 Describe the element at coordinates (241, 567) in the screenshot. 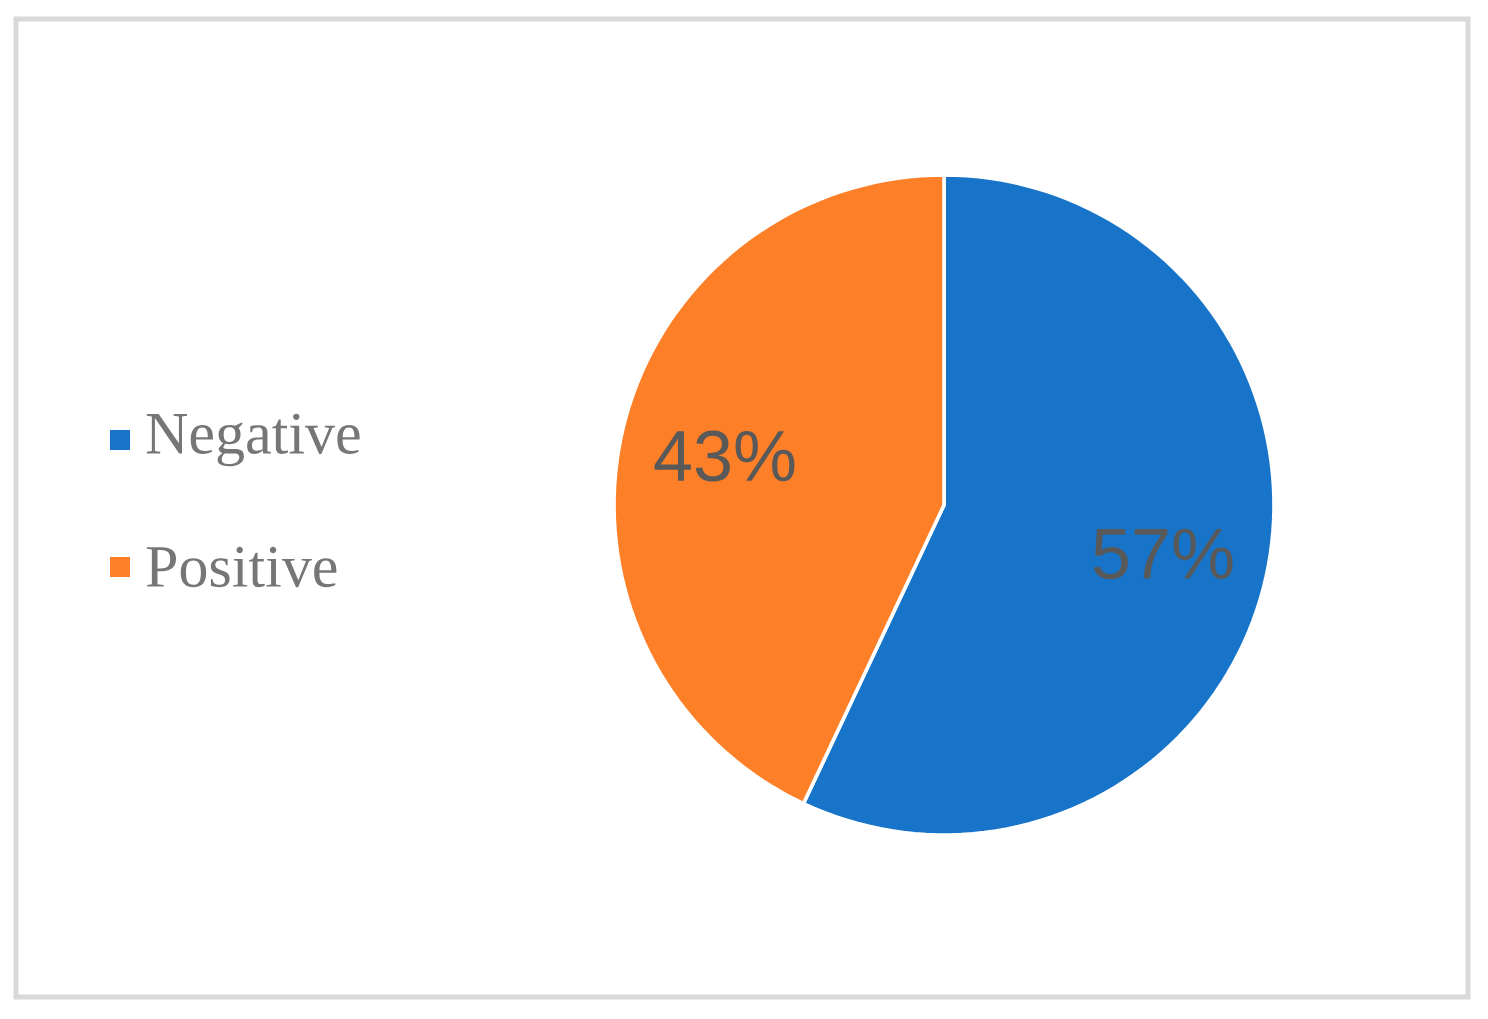

I see `legend-label: Positive` at that location.